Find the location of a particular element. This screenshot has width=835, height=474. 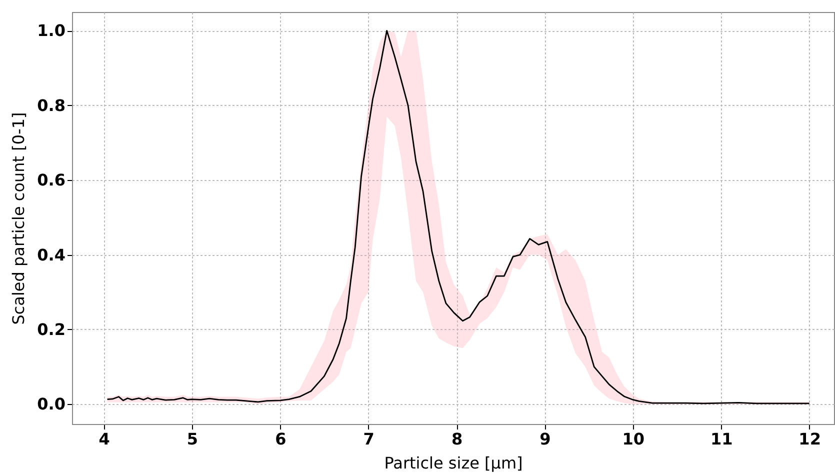

x-tick-label: 9 is located at coordinates (545, 439).